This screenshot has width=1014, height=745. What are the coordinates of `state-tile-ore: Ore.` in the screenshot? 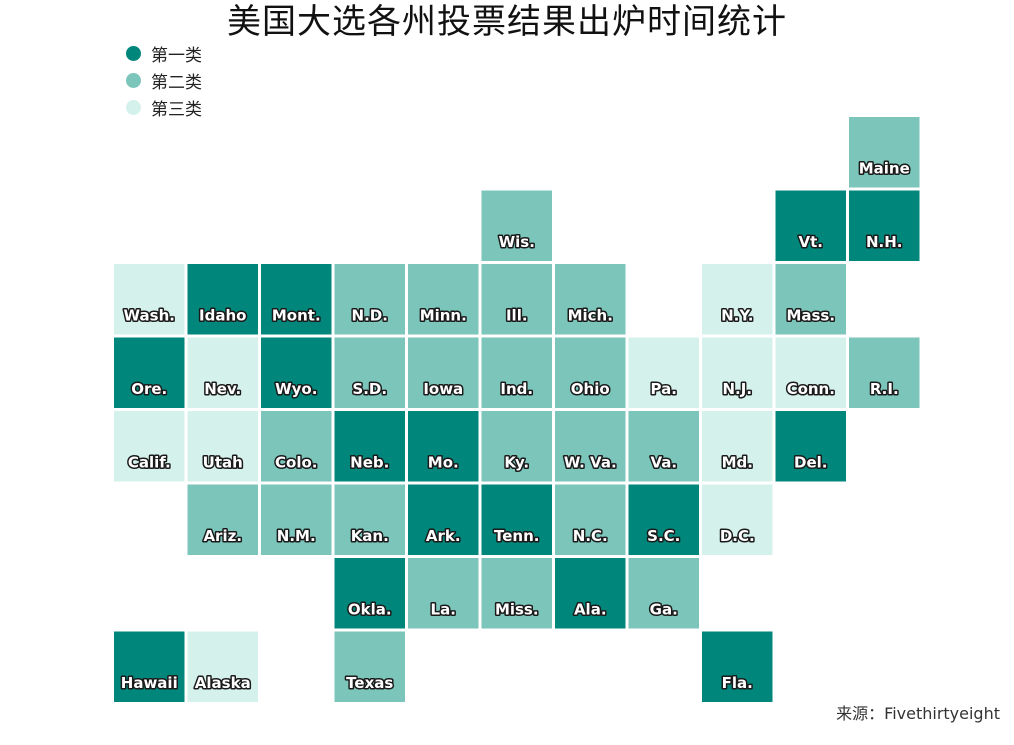 It's located at (149, 372).